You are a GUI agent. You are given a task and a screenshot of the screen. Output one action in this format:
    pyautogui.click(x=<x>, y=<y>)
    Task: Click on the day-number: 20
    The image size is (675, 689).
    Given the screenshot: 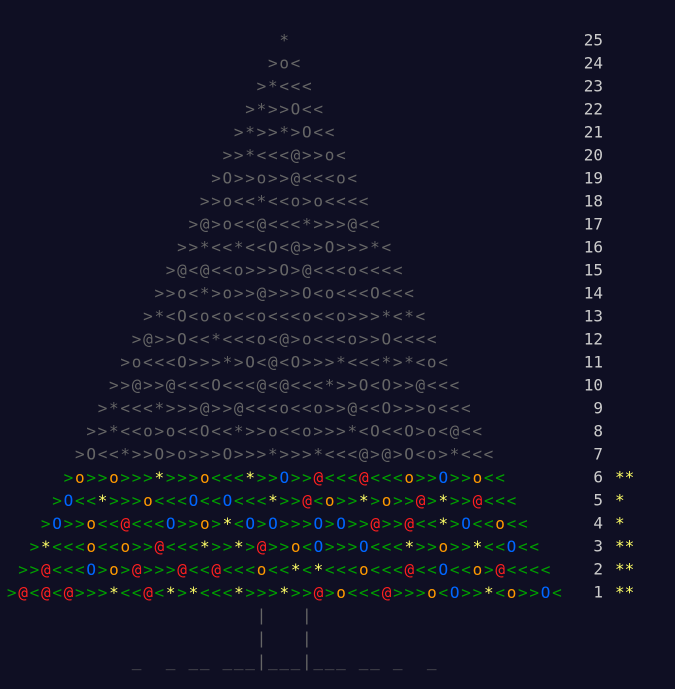 What is the action you would take?
    pyautogui.click(x=593, y=155)
    